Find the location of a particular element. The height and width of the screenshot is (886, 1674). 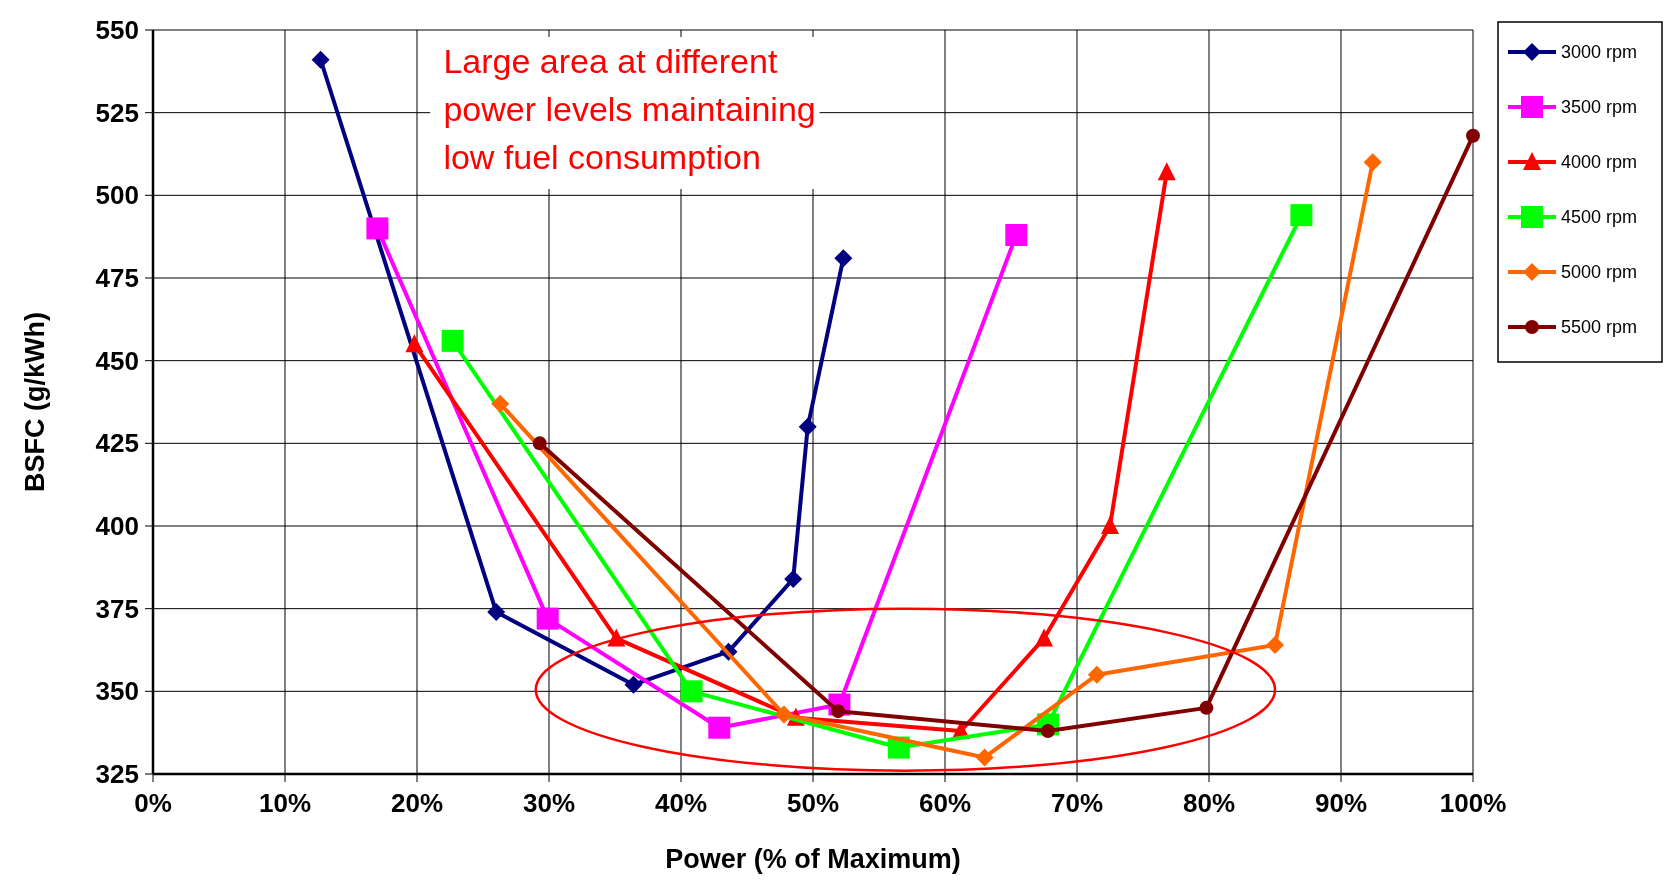

x-tick-label: 90% is located at coordinates (1341, 803).